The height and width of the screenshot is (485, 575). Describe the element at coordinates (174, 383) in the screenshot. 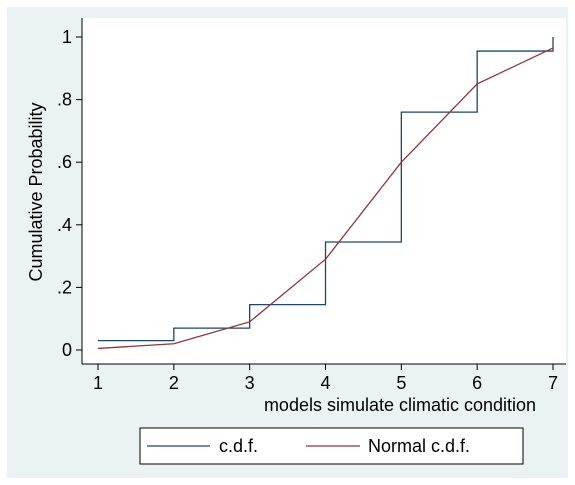

I see `x-tick-label: 2` at that location.